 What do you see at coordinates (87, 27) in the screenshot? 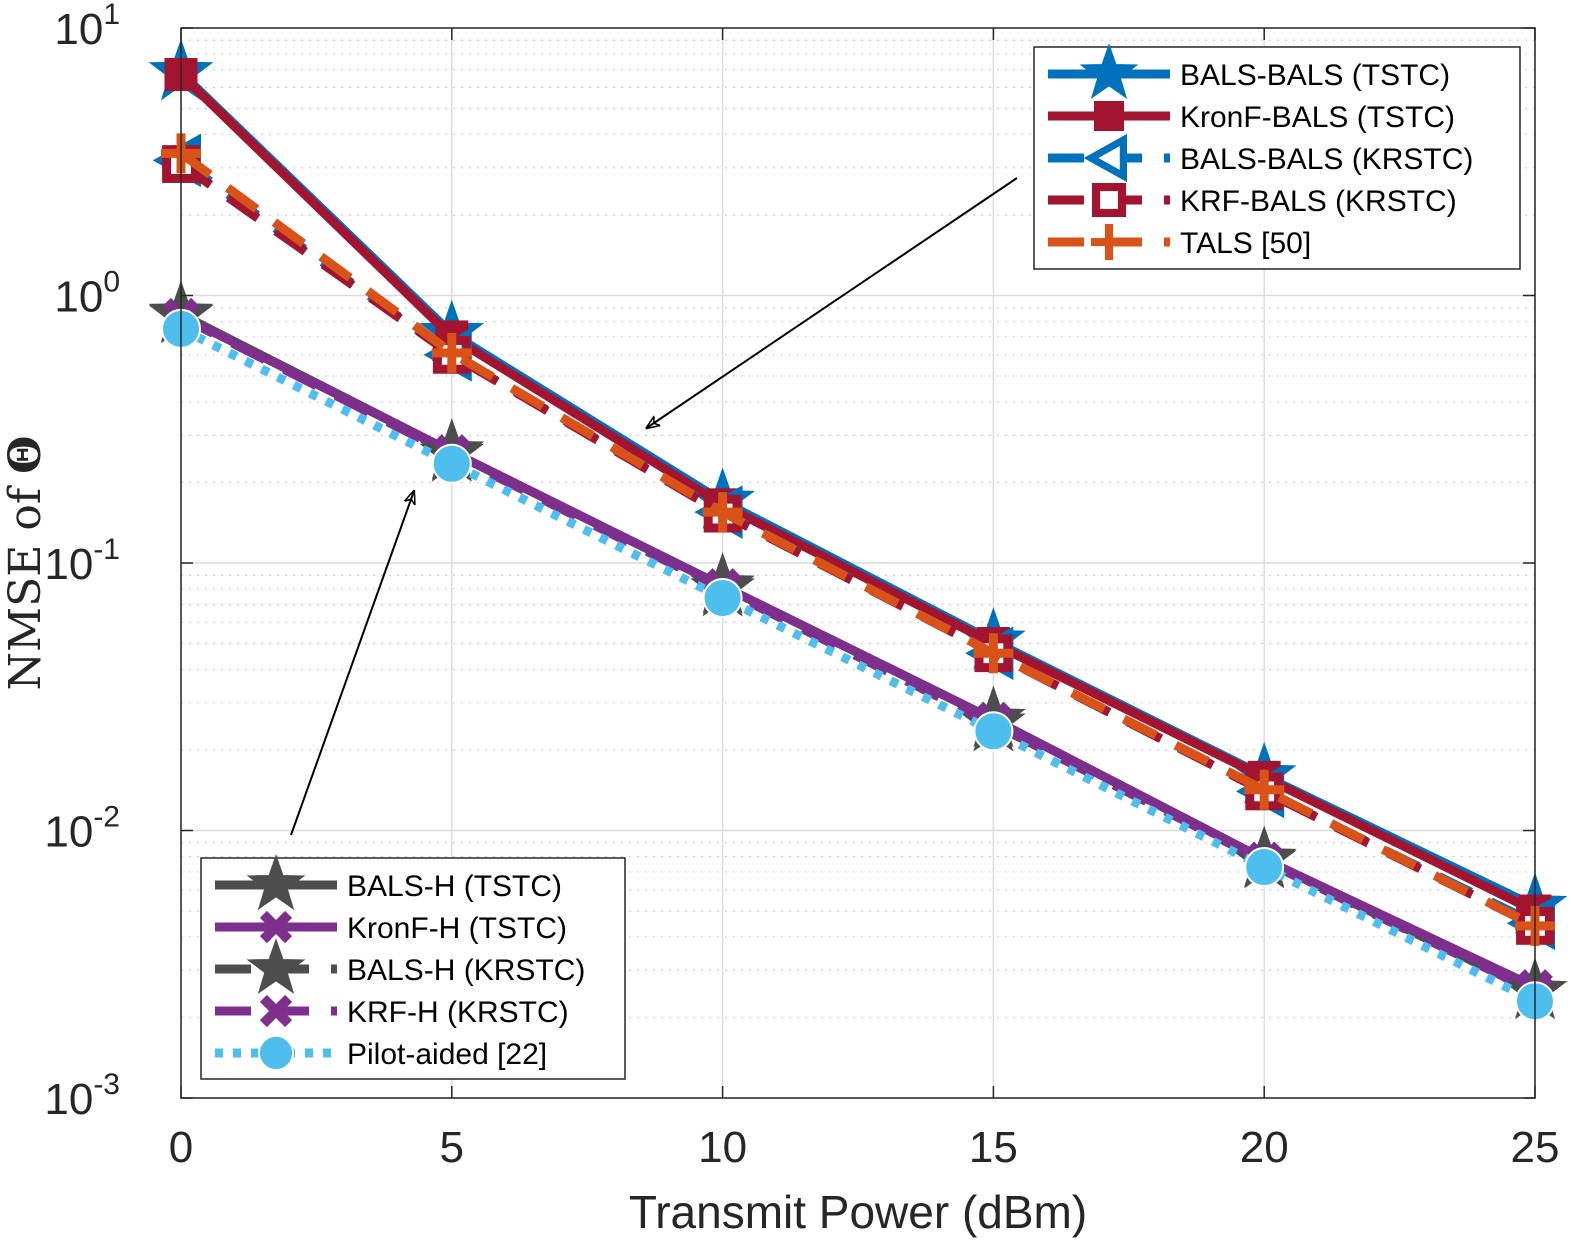
I see `y-tick-label: 10¹` at bounding box center [87, 27].